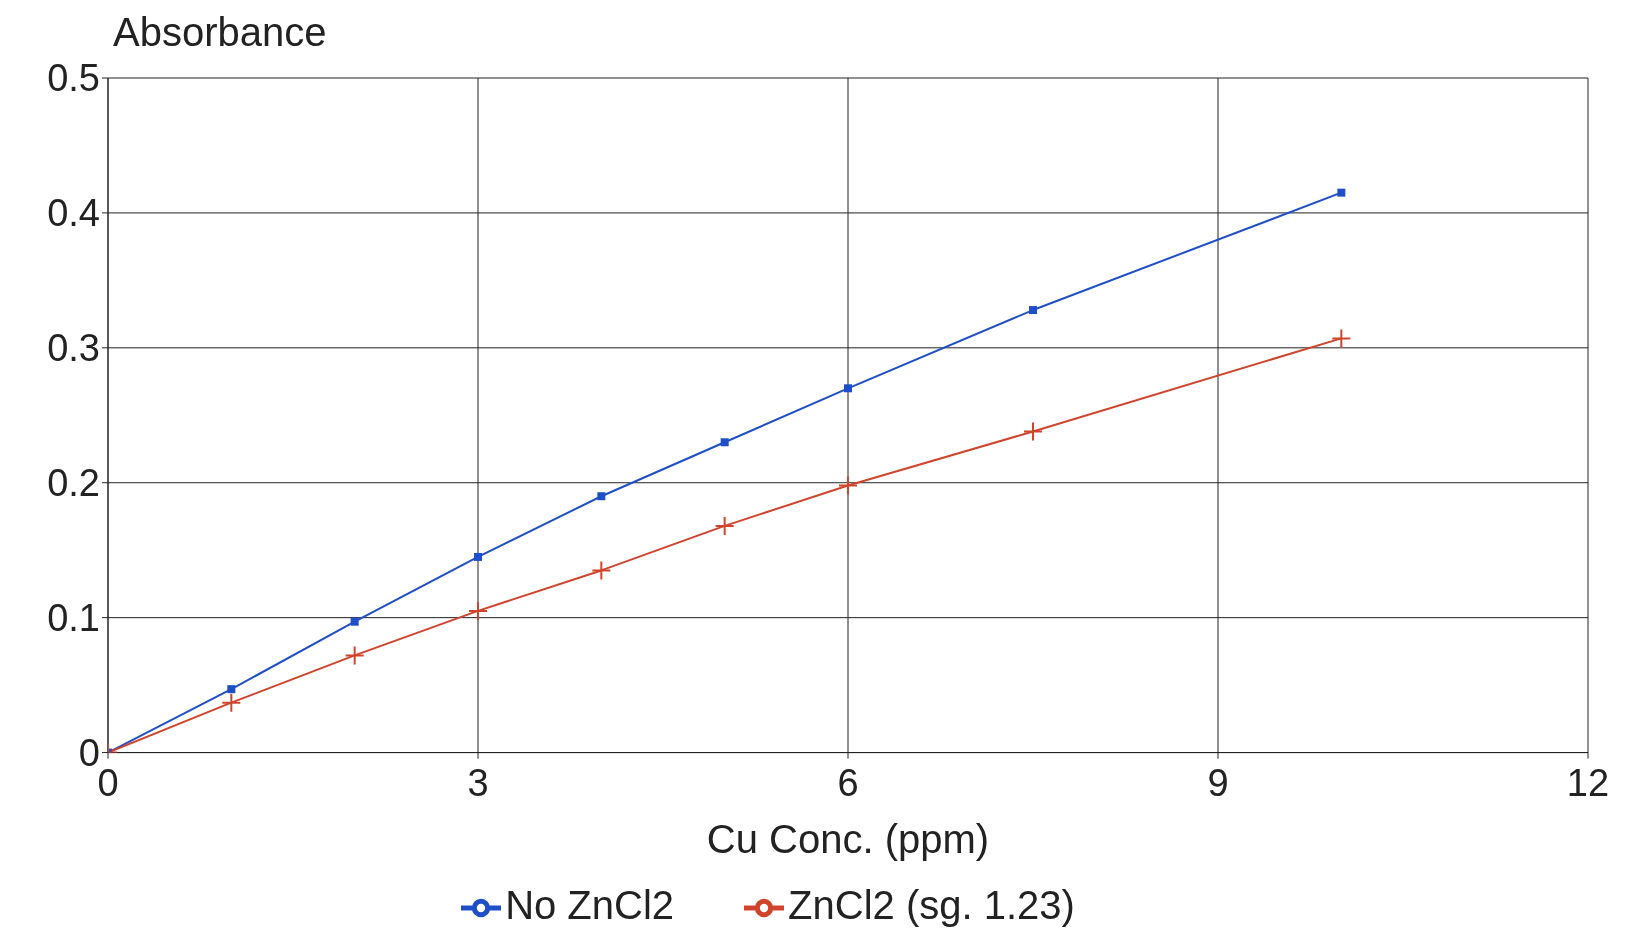 This screenshot has width=1642, height=949. What do you see at coordinates (848, 782) in the screenshot?
I see `x-tick-label: 6` at bounding box center [848, 782].